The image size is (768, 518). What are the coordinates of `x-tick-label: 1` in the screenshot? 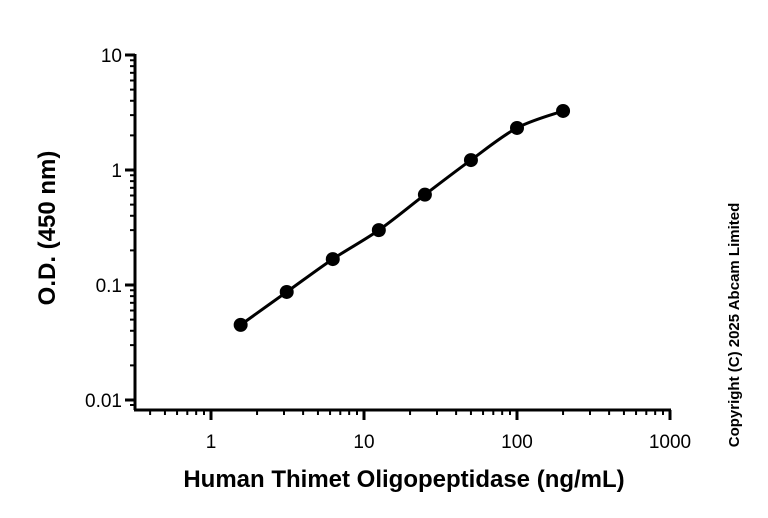 It's located at (211, 442).